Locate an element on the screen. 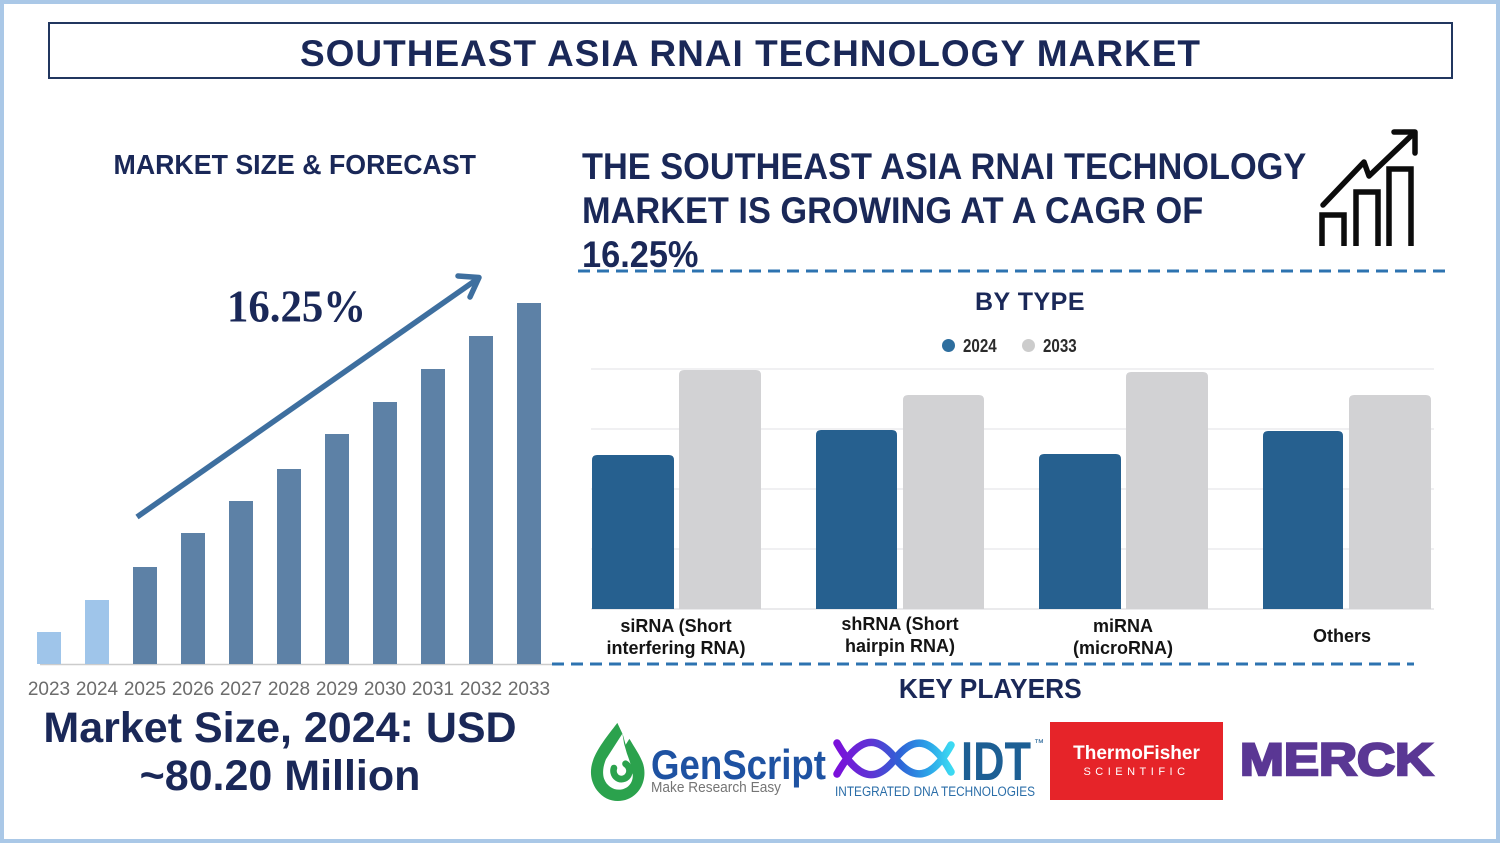 Image resolution: width=1500 pixels, height=843 pixels. svg-text: 2030 is located at coordinates (385, 689).